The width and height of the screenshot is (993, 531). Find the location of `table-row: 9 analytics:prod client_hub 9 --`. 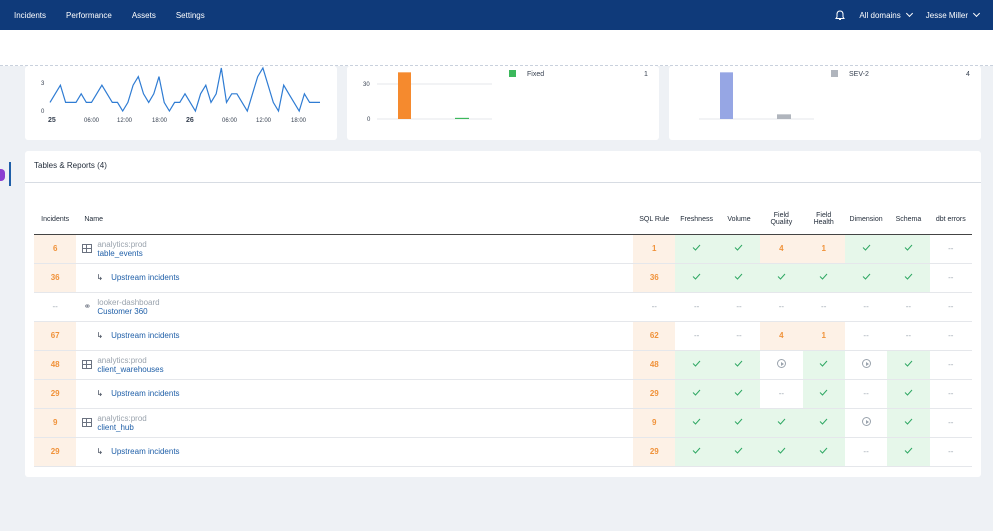

table-row: 9 analytics:prod client_hub 9 -- is located at coordinates (503, 423).